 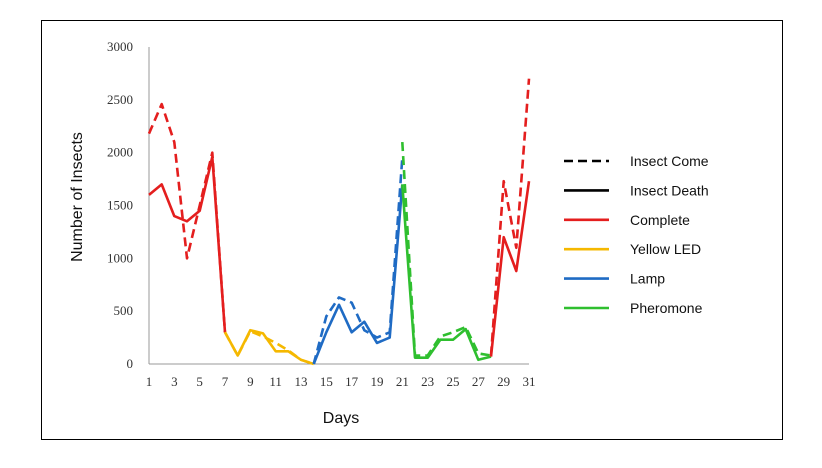 I want to click on lamp-insect-come-line, so click(x=358, y=261).